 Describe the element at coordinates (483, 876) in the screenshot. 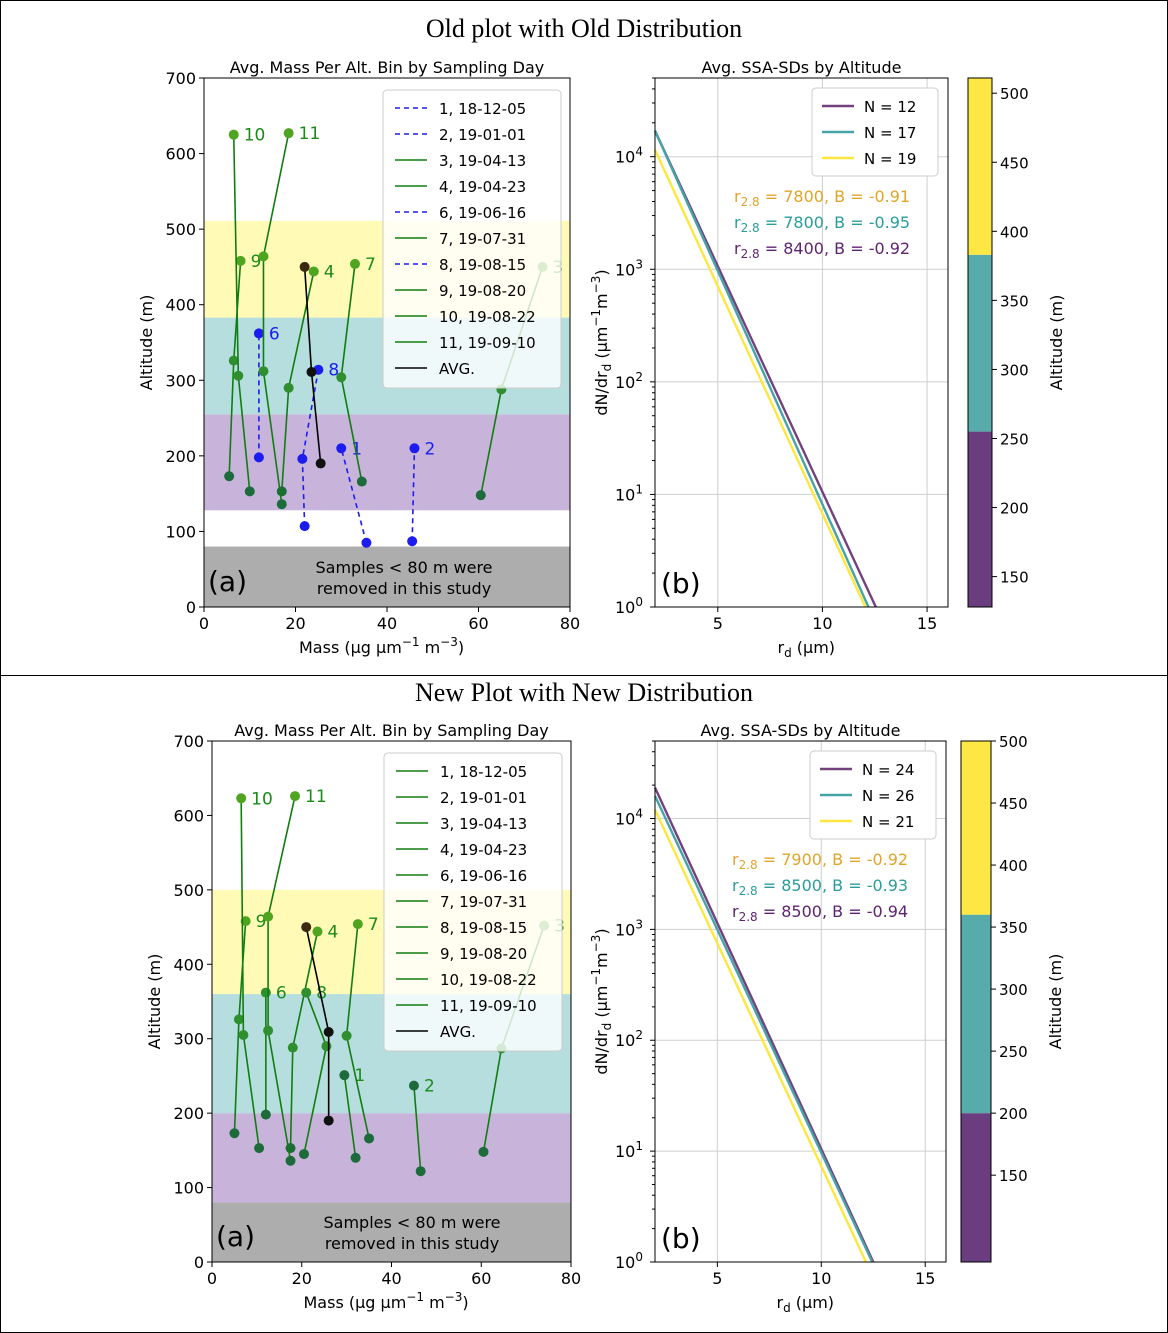

I see `legend-entry-4: 6, 19-06-16` at that location.